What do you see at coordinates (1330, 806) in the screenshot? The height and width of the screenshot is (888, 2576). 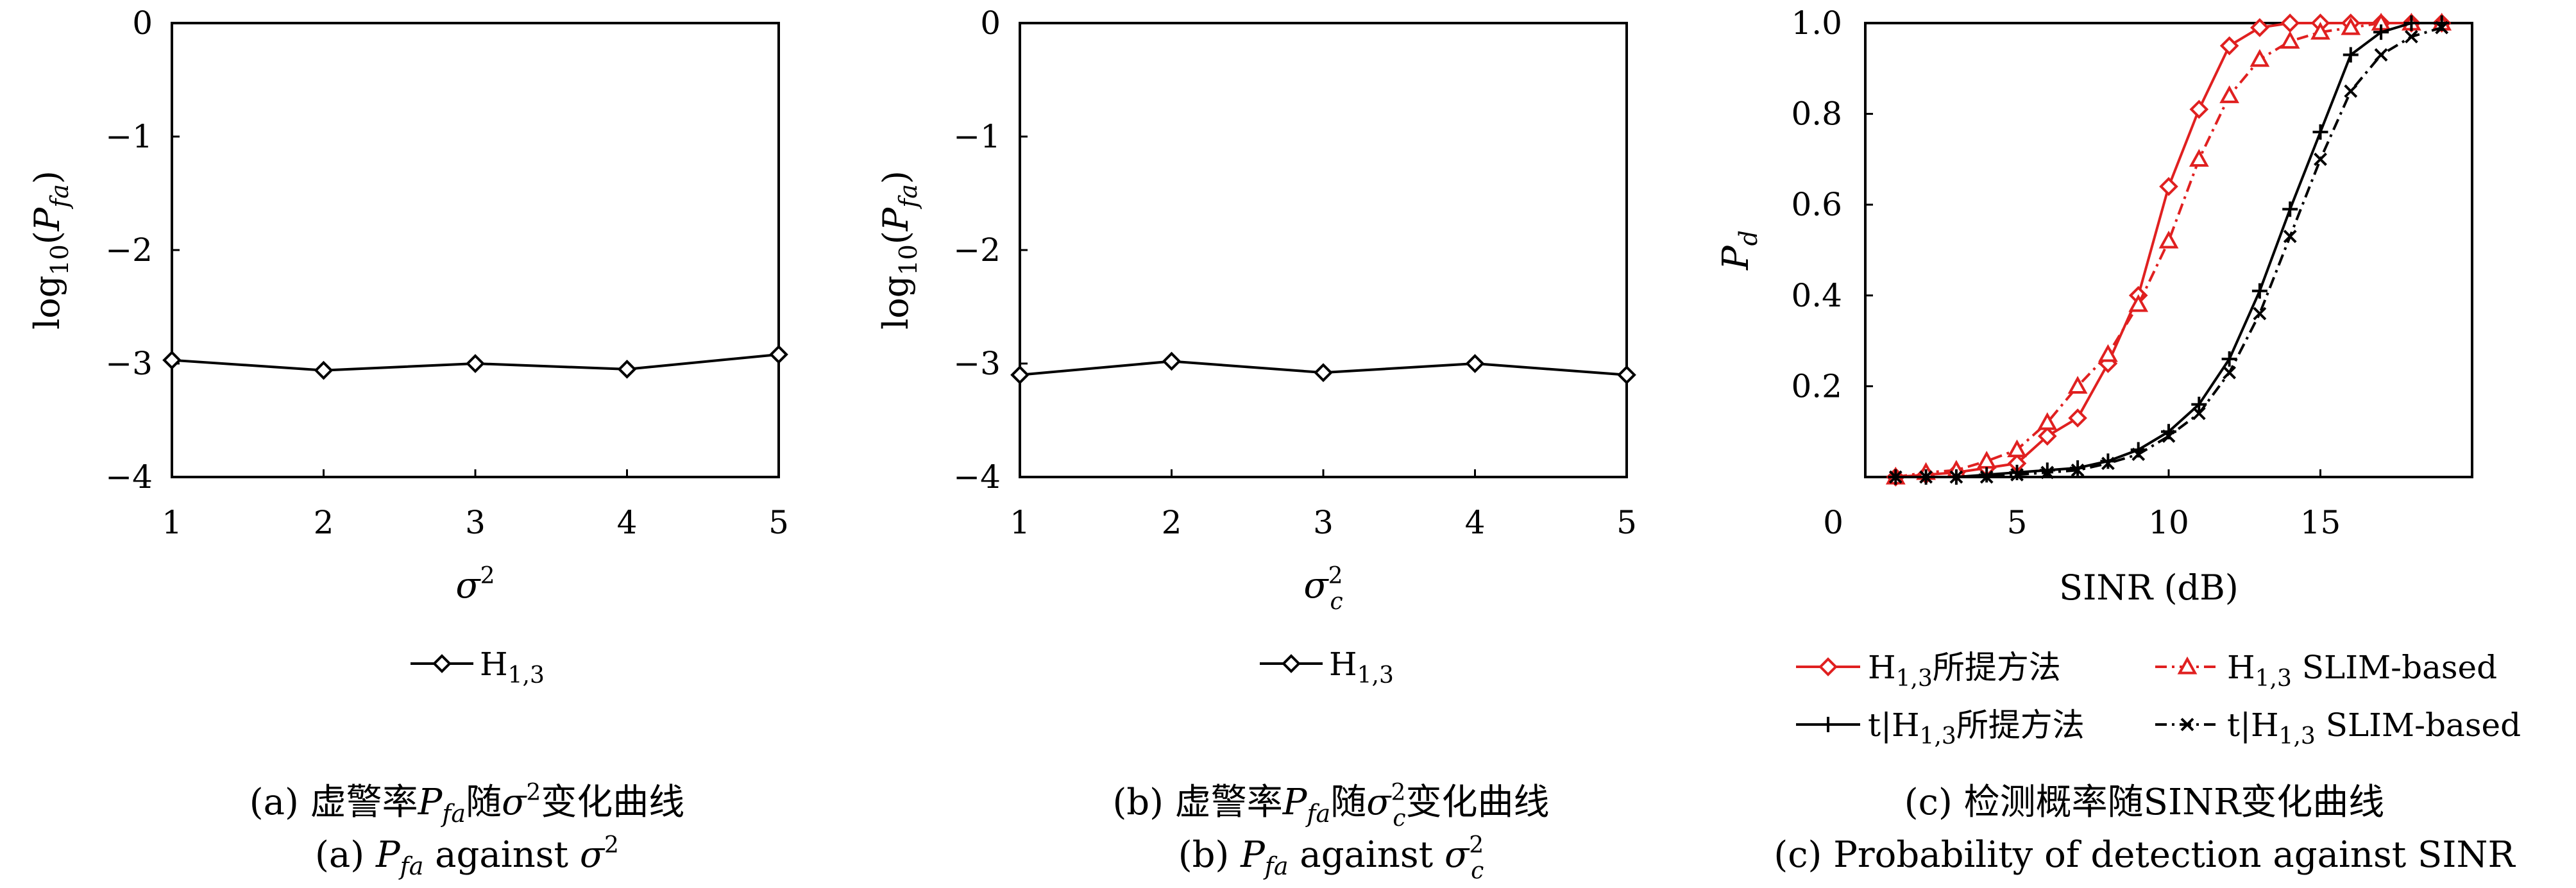 I see `panel-b-caption-cn: (b) 虚警率Pfa随σ2 c变化曲线` at bounding box center [1330, 806].